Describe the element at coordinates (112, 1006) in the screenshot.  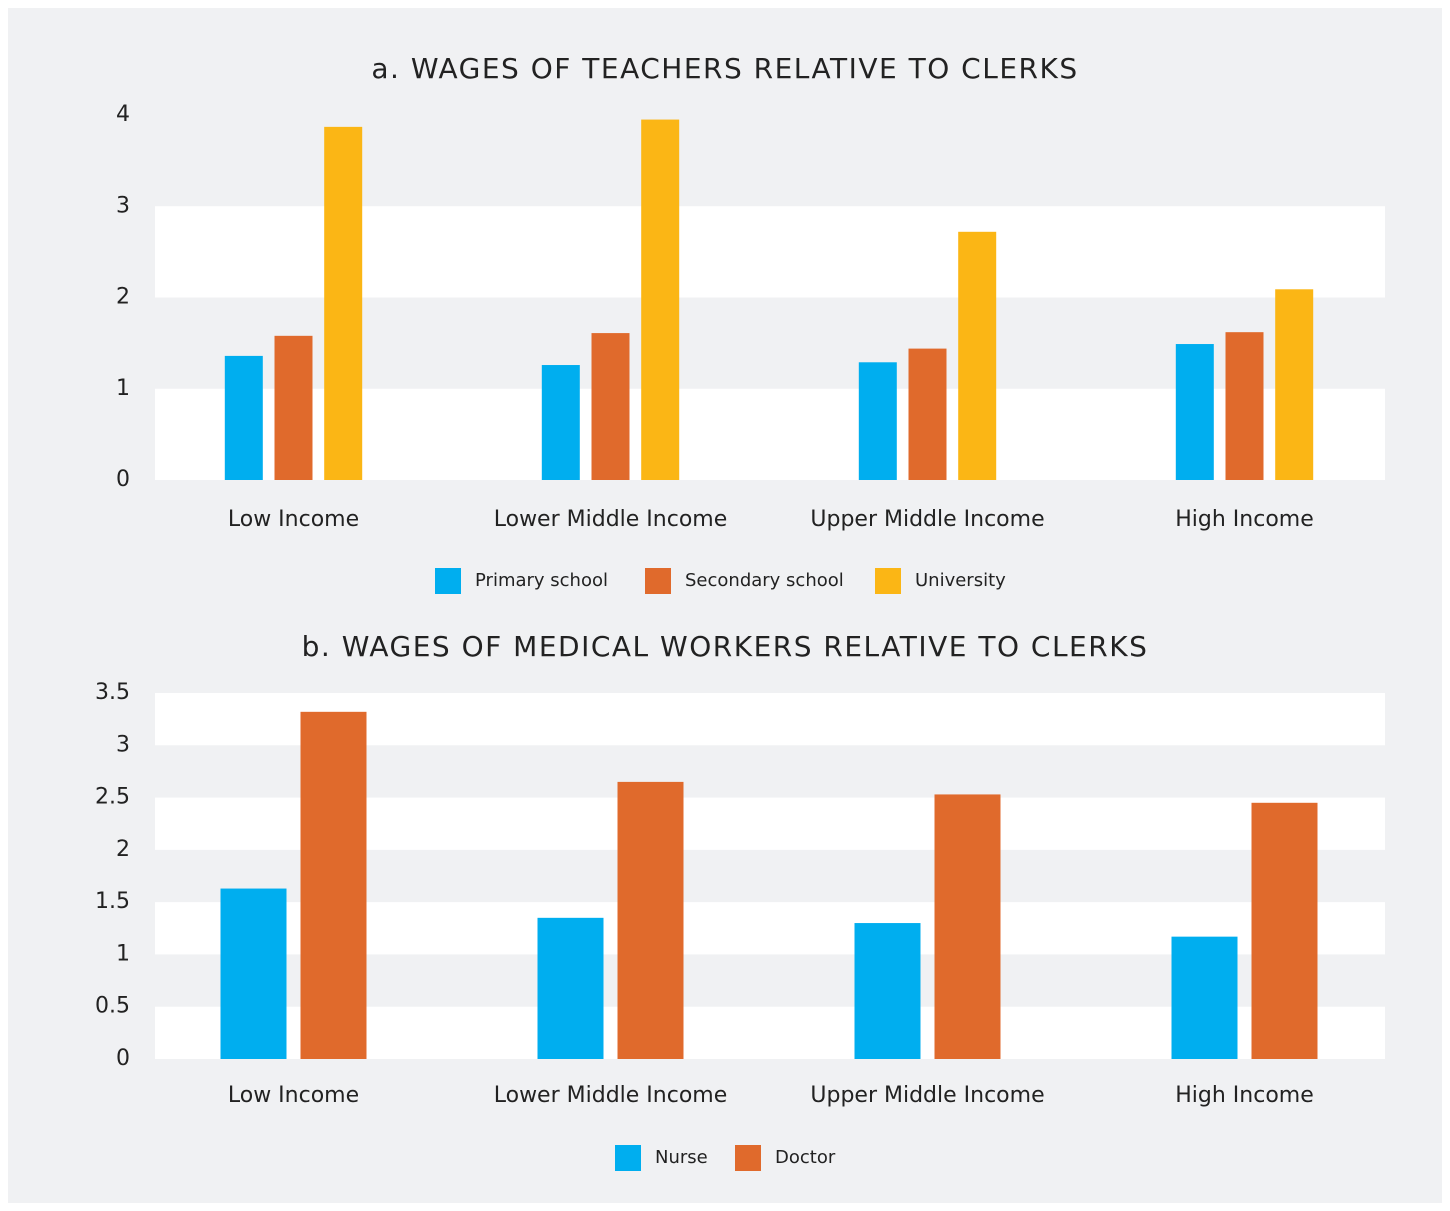
I see `y-tick-label: 0.5` at that location.